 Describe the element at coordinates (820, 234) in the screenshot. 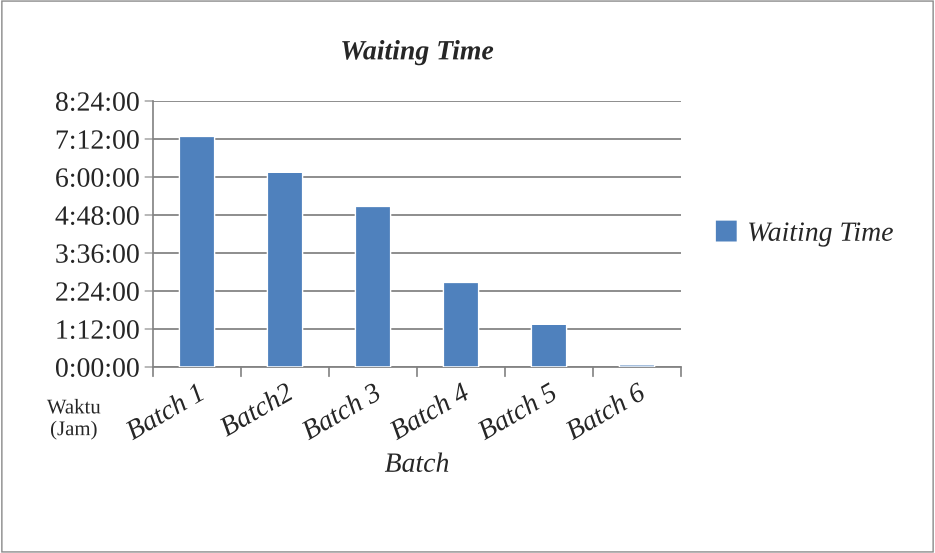

I see `legend-label: Waiting Time` at that location.